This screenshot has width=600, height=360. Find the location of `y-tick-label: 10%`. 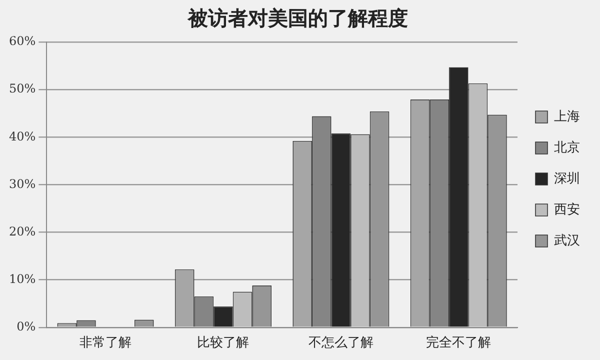

y-tick-label: 10% is located at coordinates (22, 279).